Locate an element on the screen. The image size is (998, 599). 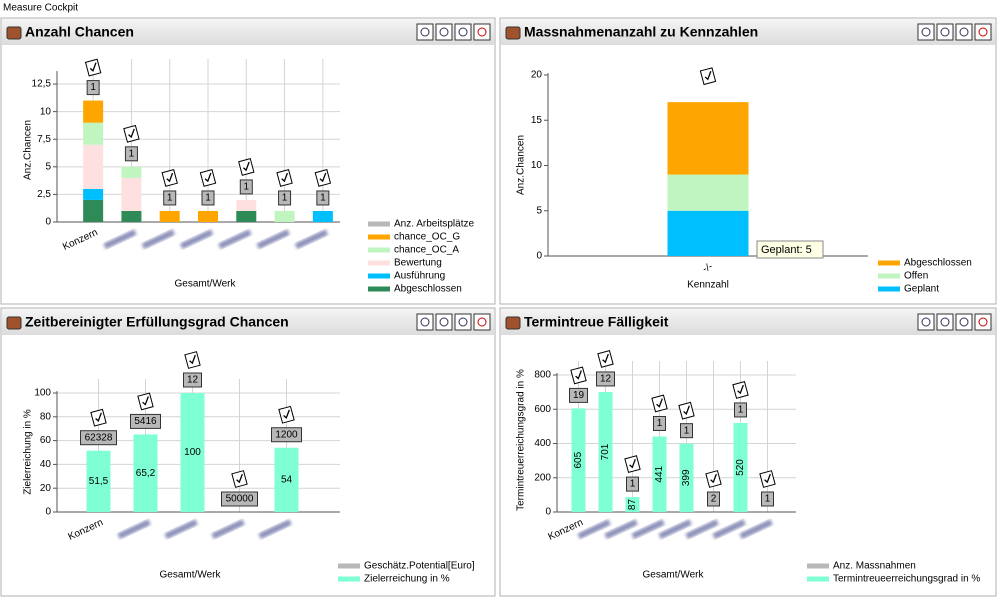
data-label: 701 is located at coordinates (605, 451).